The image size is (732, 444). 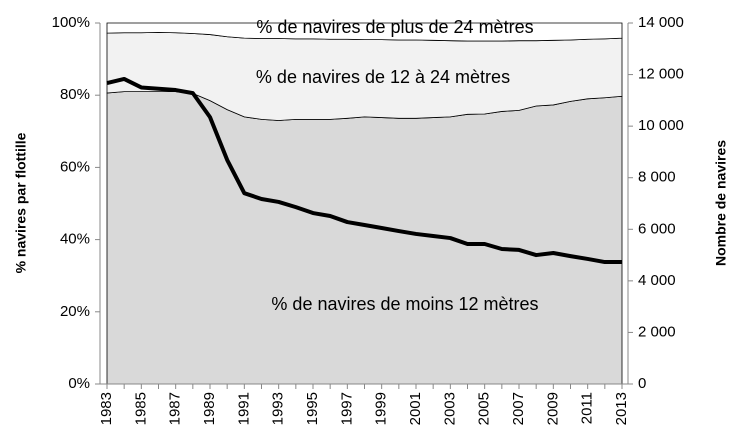 What do you see at coordinates (552, 408) in the screenshot?
I see `x-tick-label: 2009` at bounding box center [552, 408].